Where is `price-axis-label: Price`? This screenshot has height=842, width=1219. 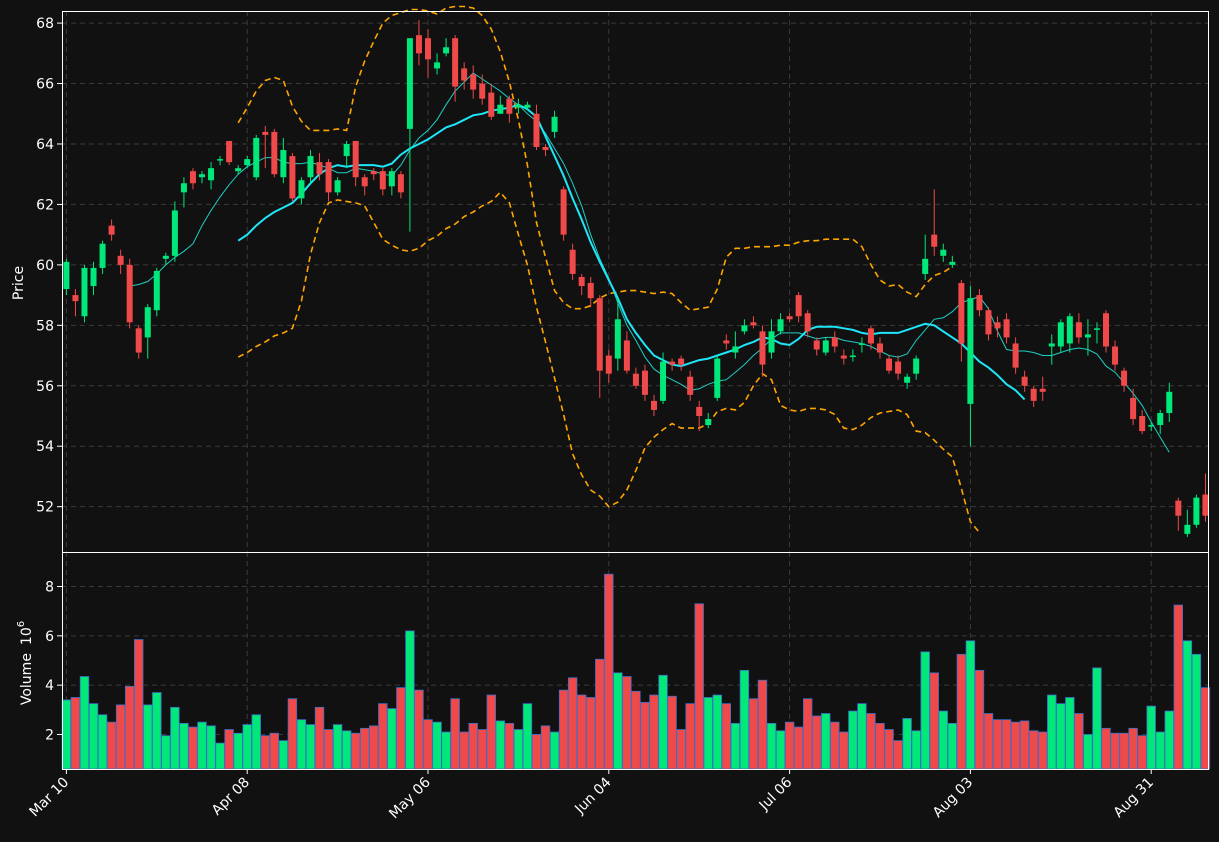 price-axis-label: Price is located at coordinates (19, 283).